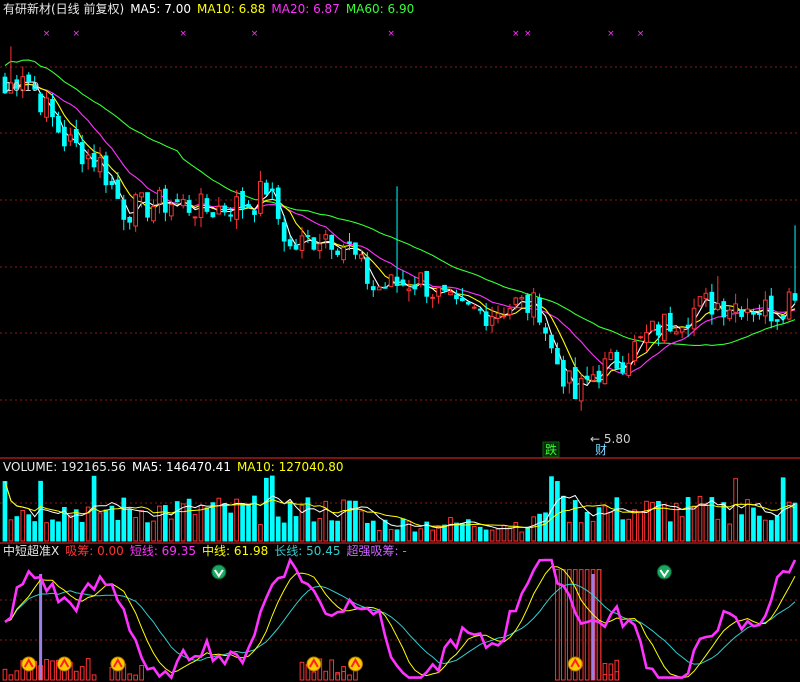 Image resolution: width=800 pixels, height=682 pixels. Describe the element at coordinates (181, 467) in the screenshot. I see `vol-hdr-item-1: MA5: 146470.41` at that location.